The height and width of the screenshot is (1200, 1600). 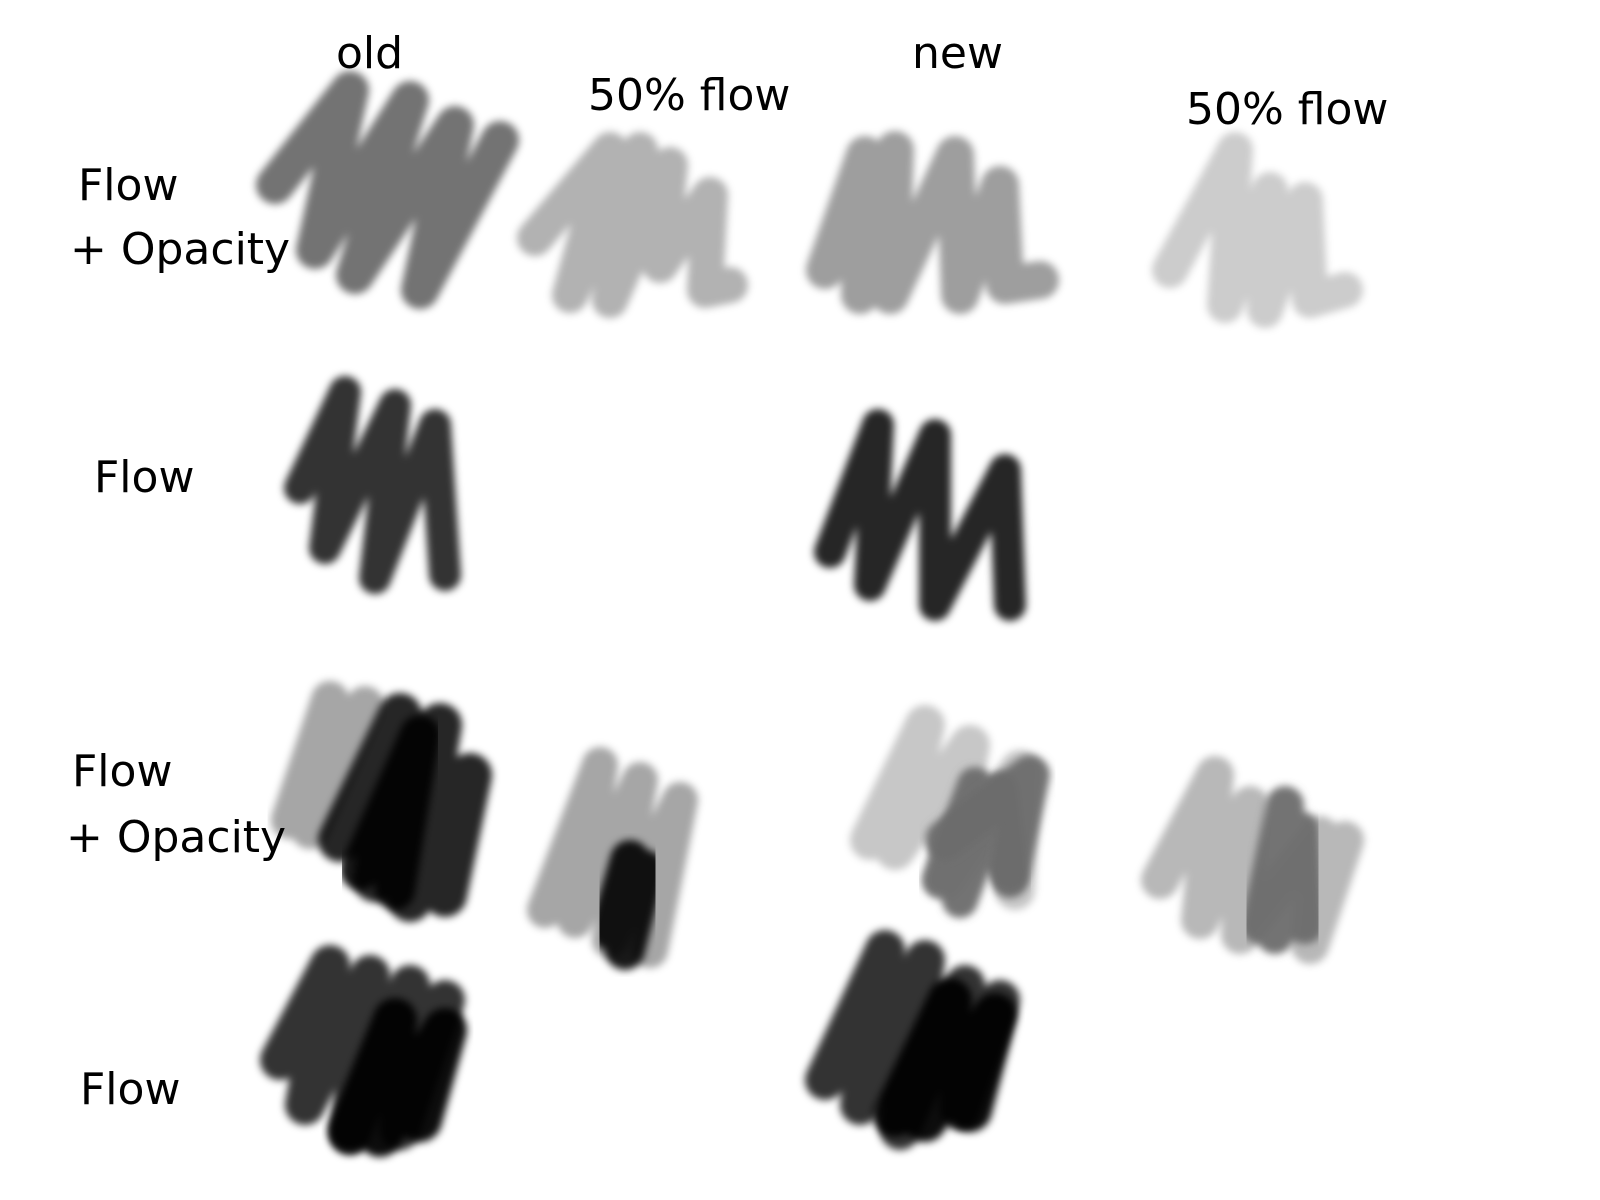 I want to click on stroke-row1-old, so click(x=387, y=190).